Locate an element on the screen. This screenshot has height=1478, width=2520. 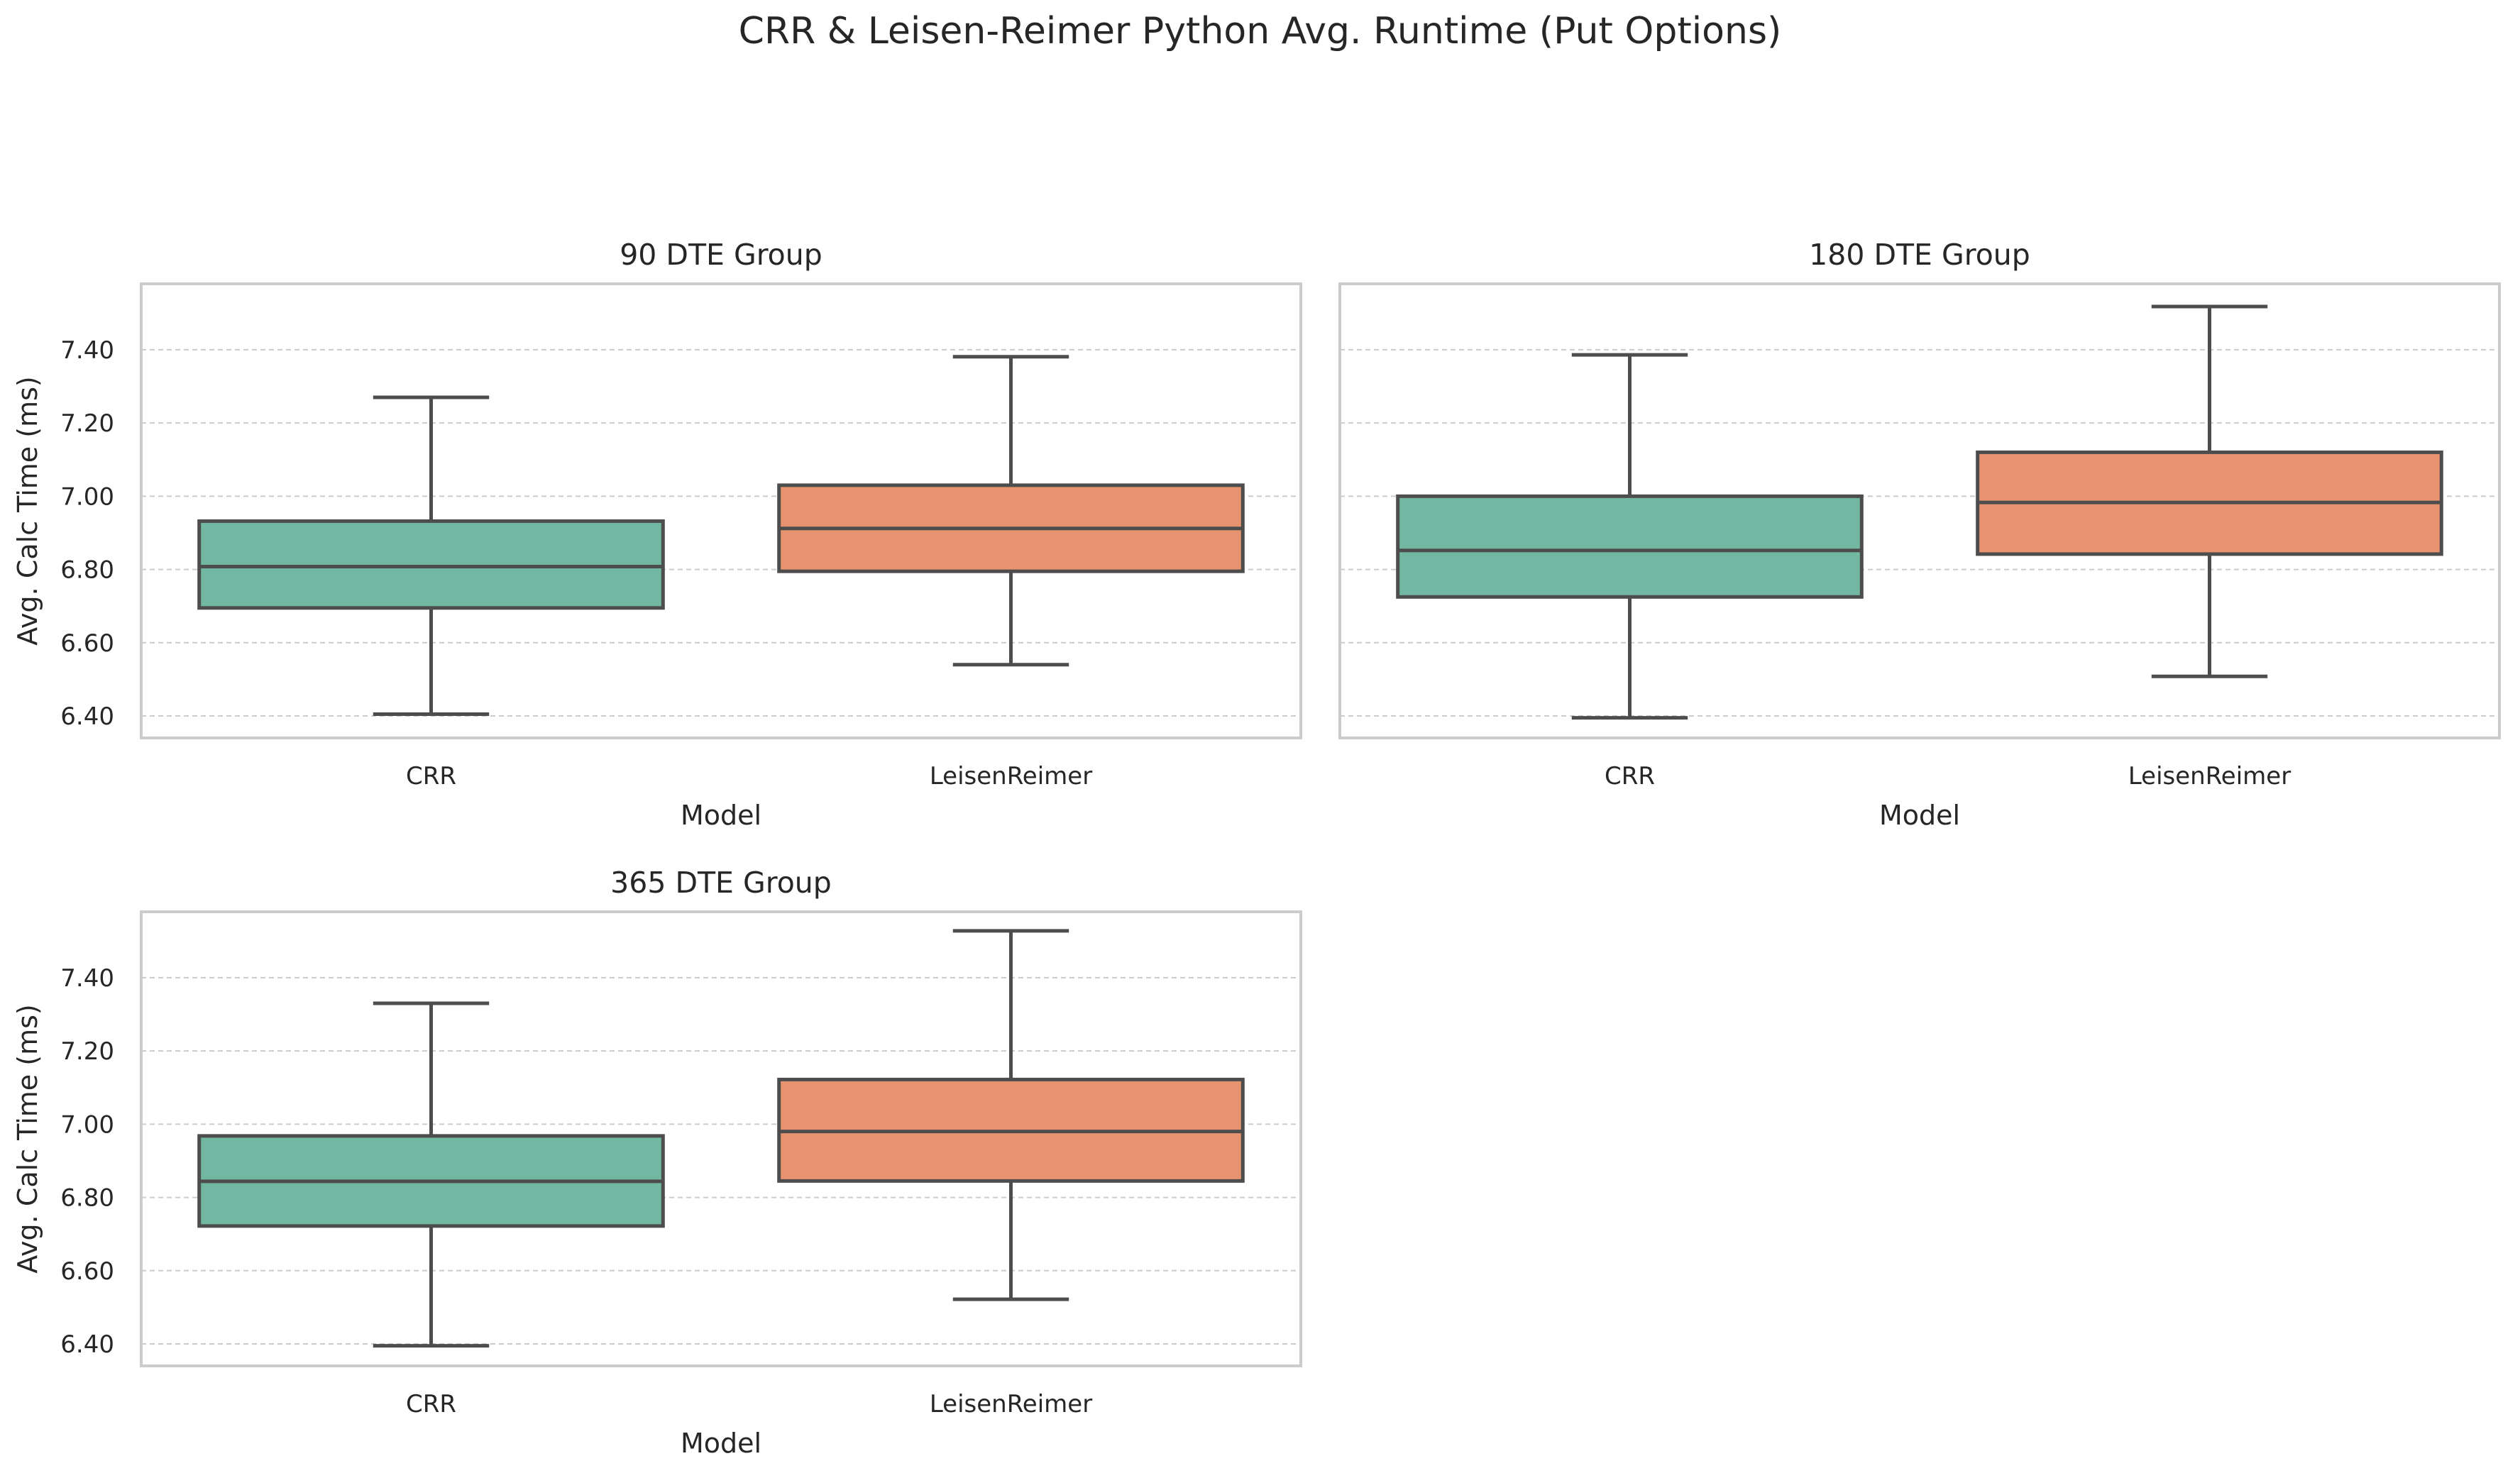
panel-title: 180 DTE Group is located at coordinates (1920, 255).